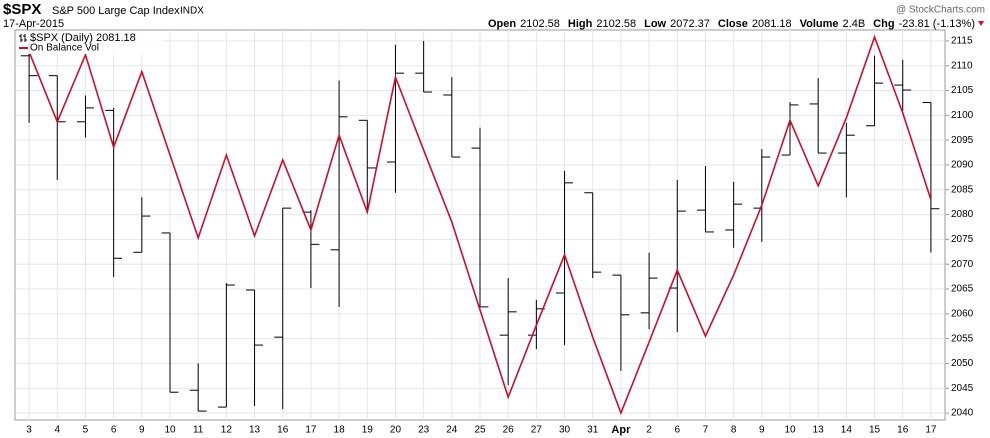 This screenshot has height=438, width=990. I want to click on y-tick-label: 2055, so click(962, 338).